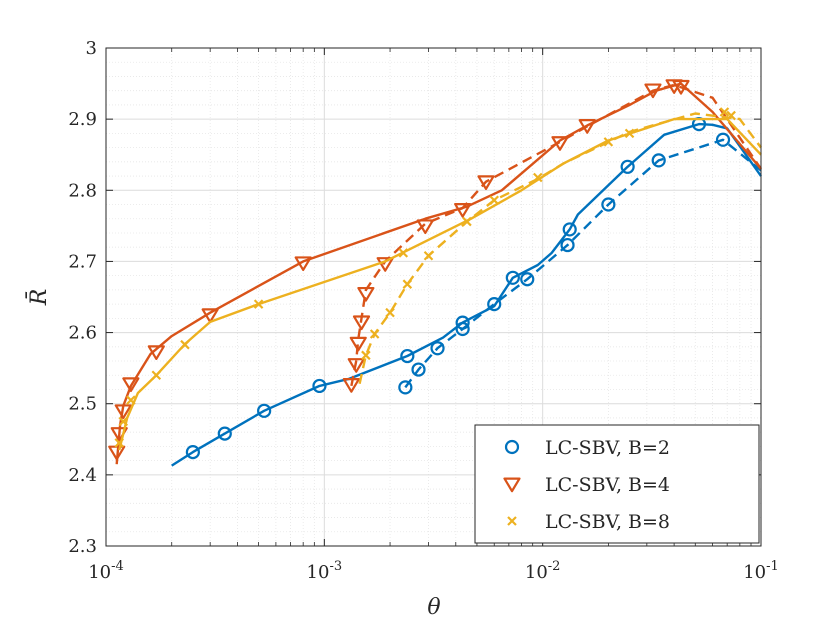 Image resolution: width=840 pixels, height=630 pixels. I want to click on y-tick-label: 2.9, so click(82, 119).